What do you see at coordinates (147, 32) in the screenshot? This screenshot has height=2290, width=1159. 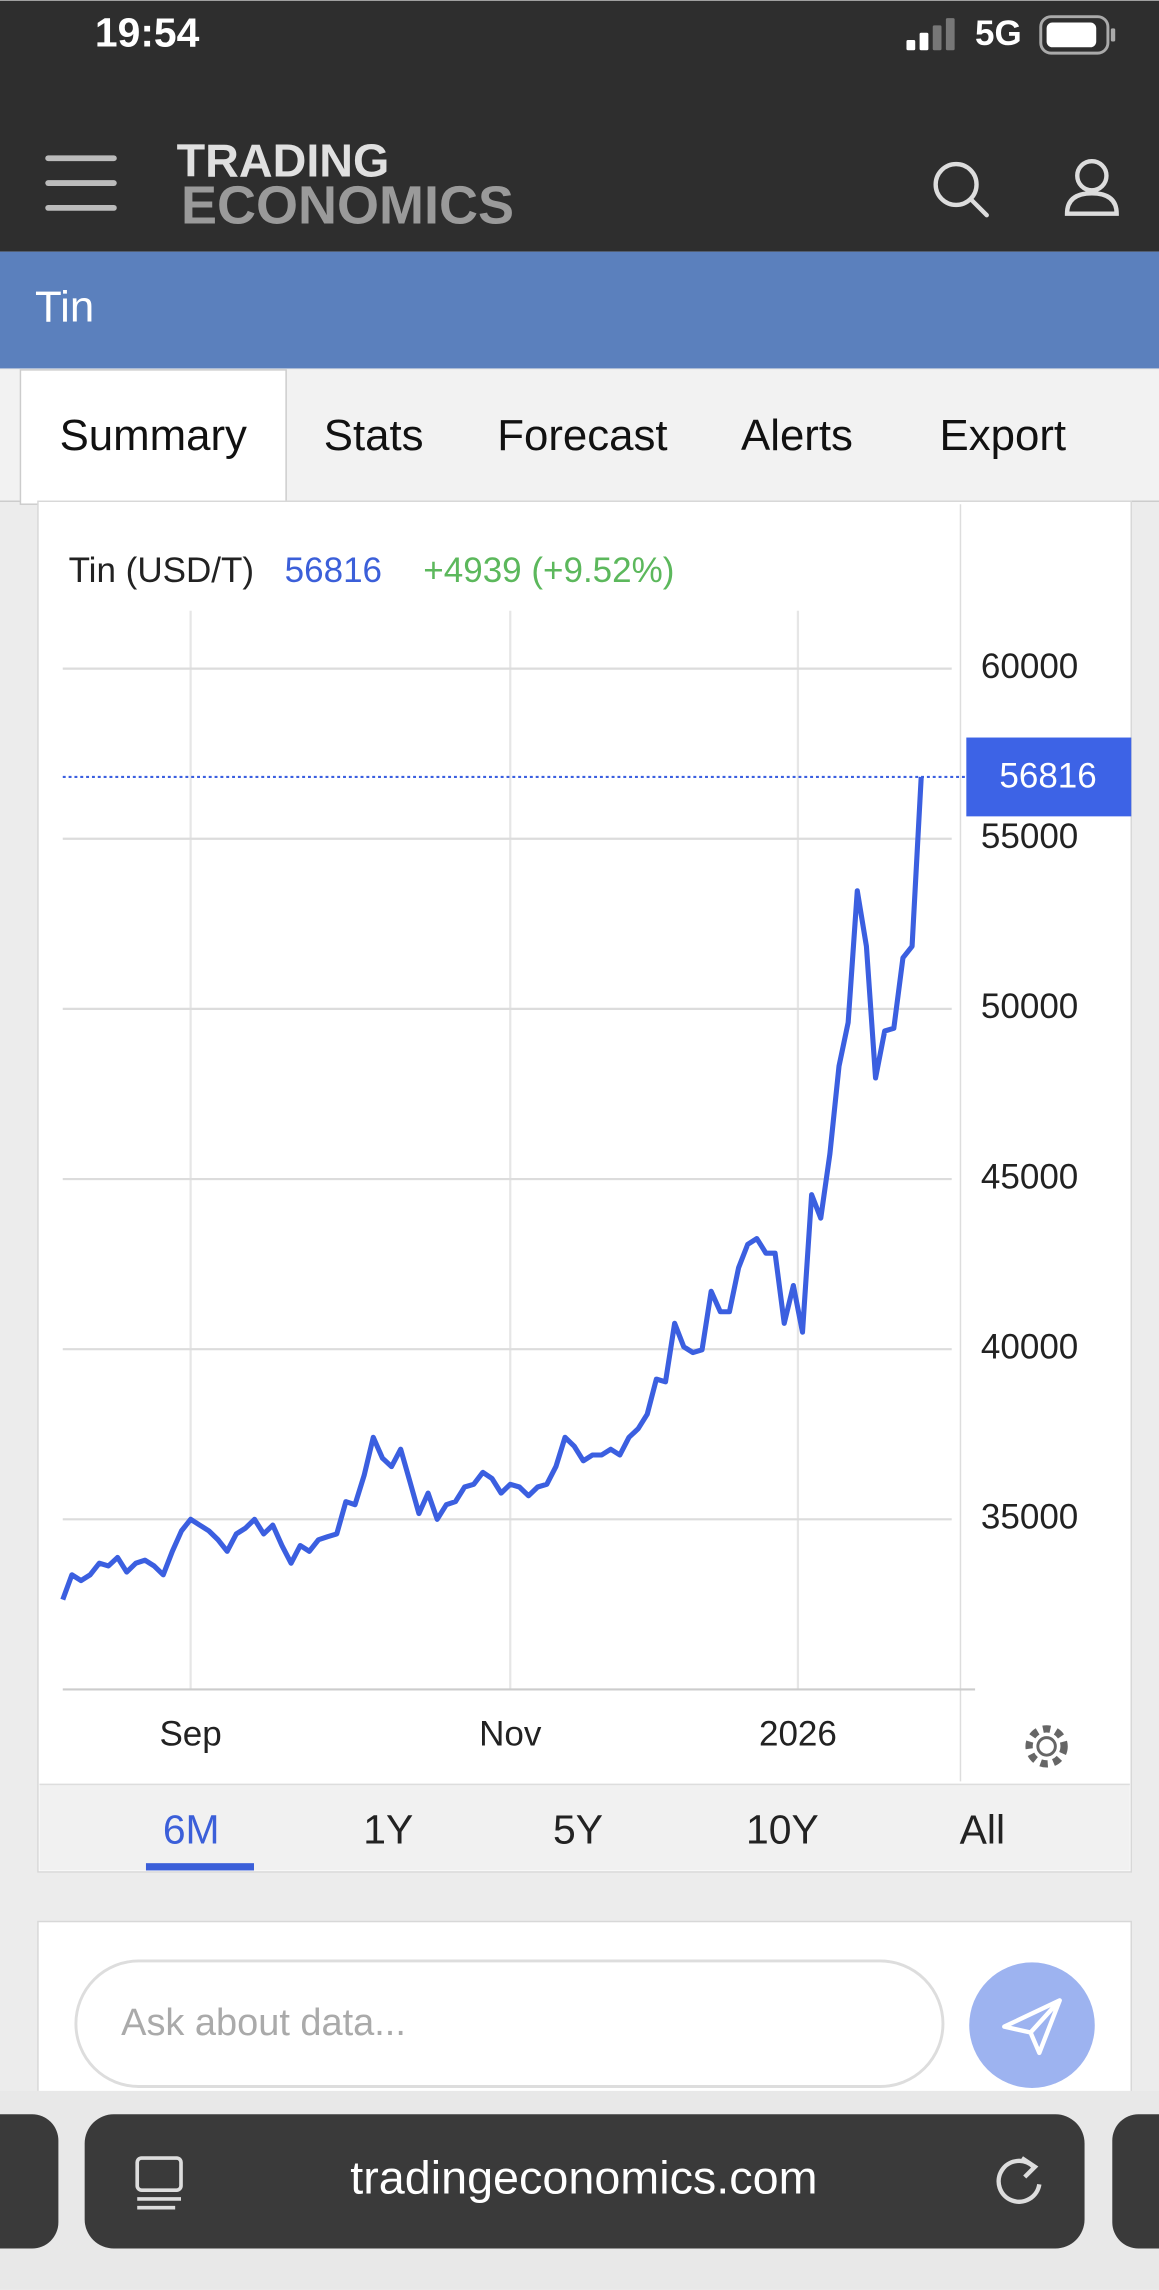 I see `status-time: 19:54` at bounding box center [147, 32].